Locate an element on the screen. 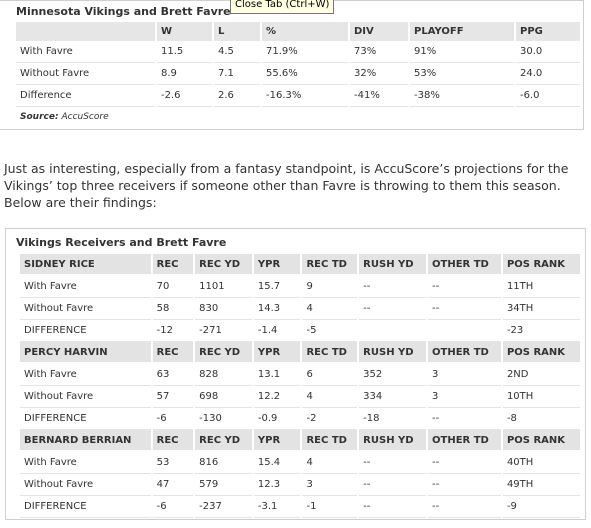 Image resolution: width=591 pixels, height=528 pixels. table-cell: -12 is located at coordinates (173, 330).